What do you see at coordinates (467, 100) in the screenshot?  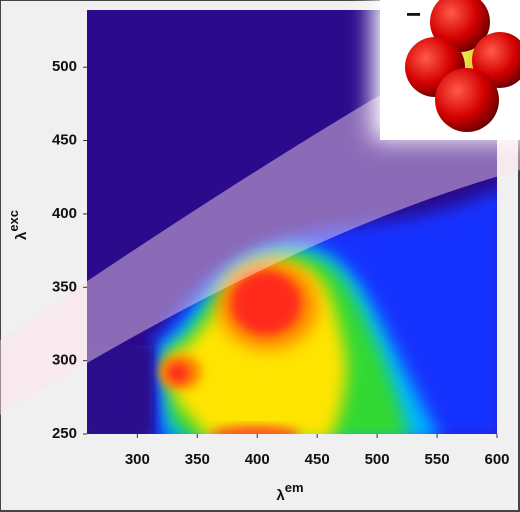 I see `oxygen-atom` at bounding box center [467, 100].